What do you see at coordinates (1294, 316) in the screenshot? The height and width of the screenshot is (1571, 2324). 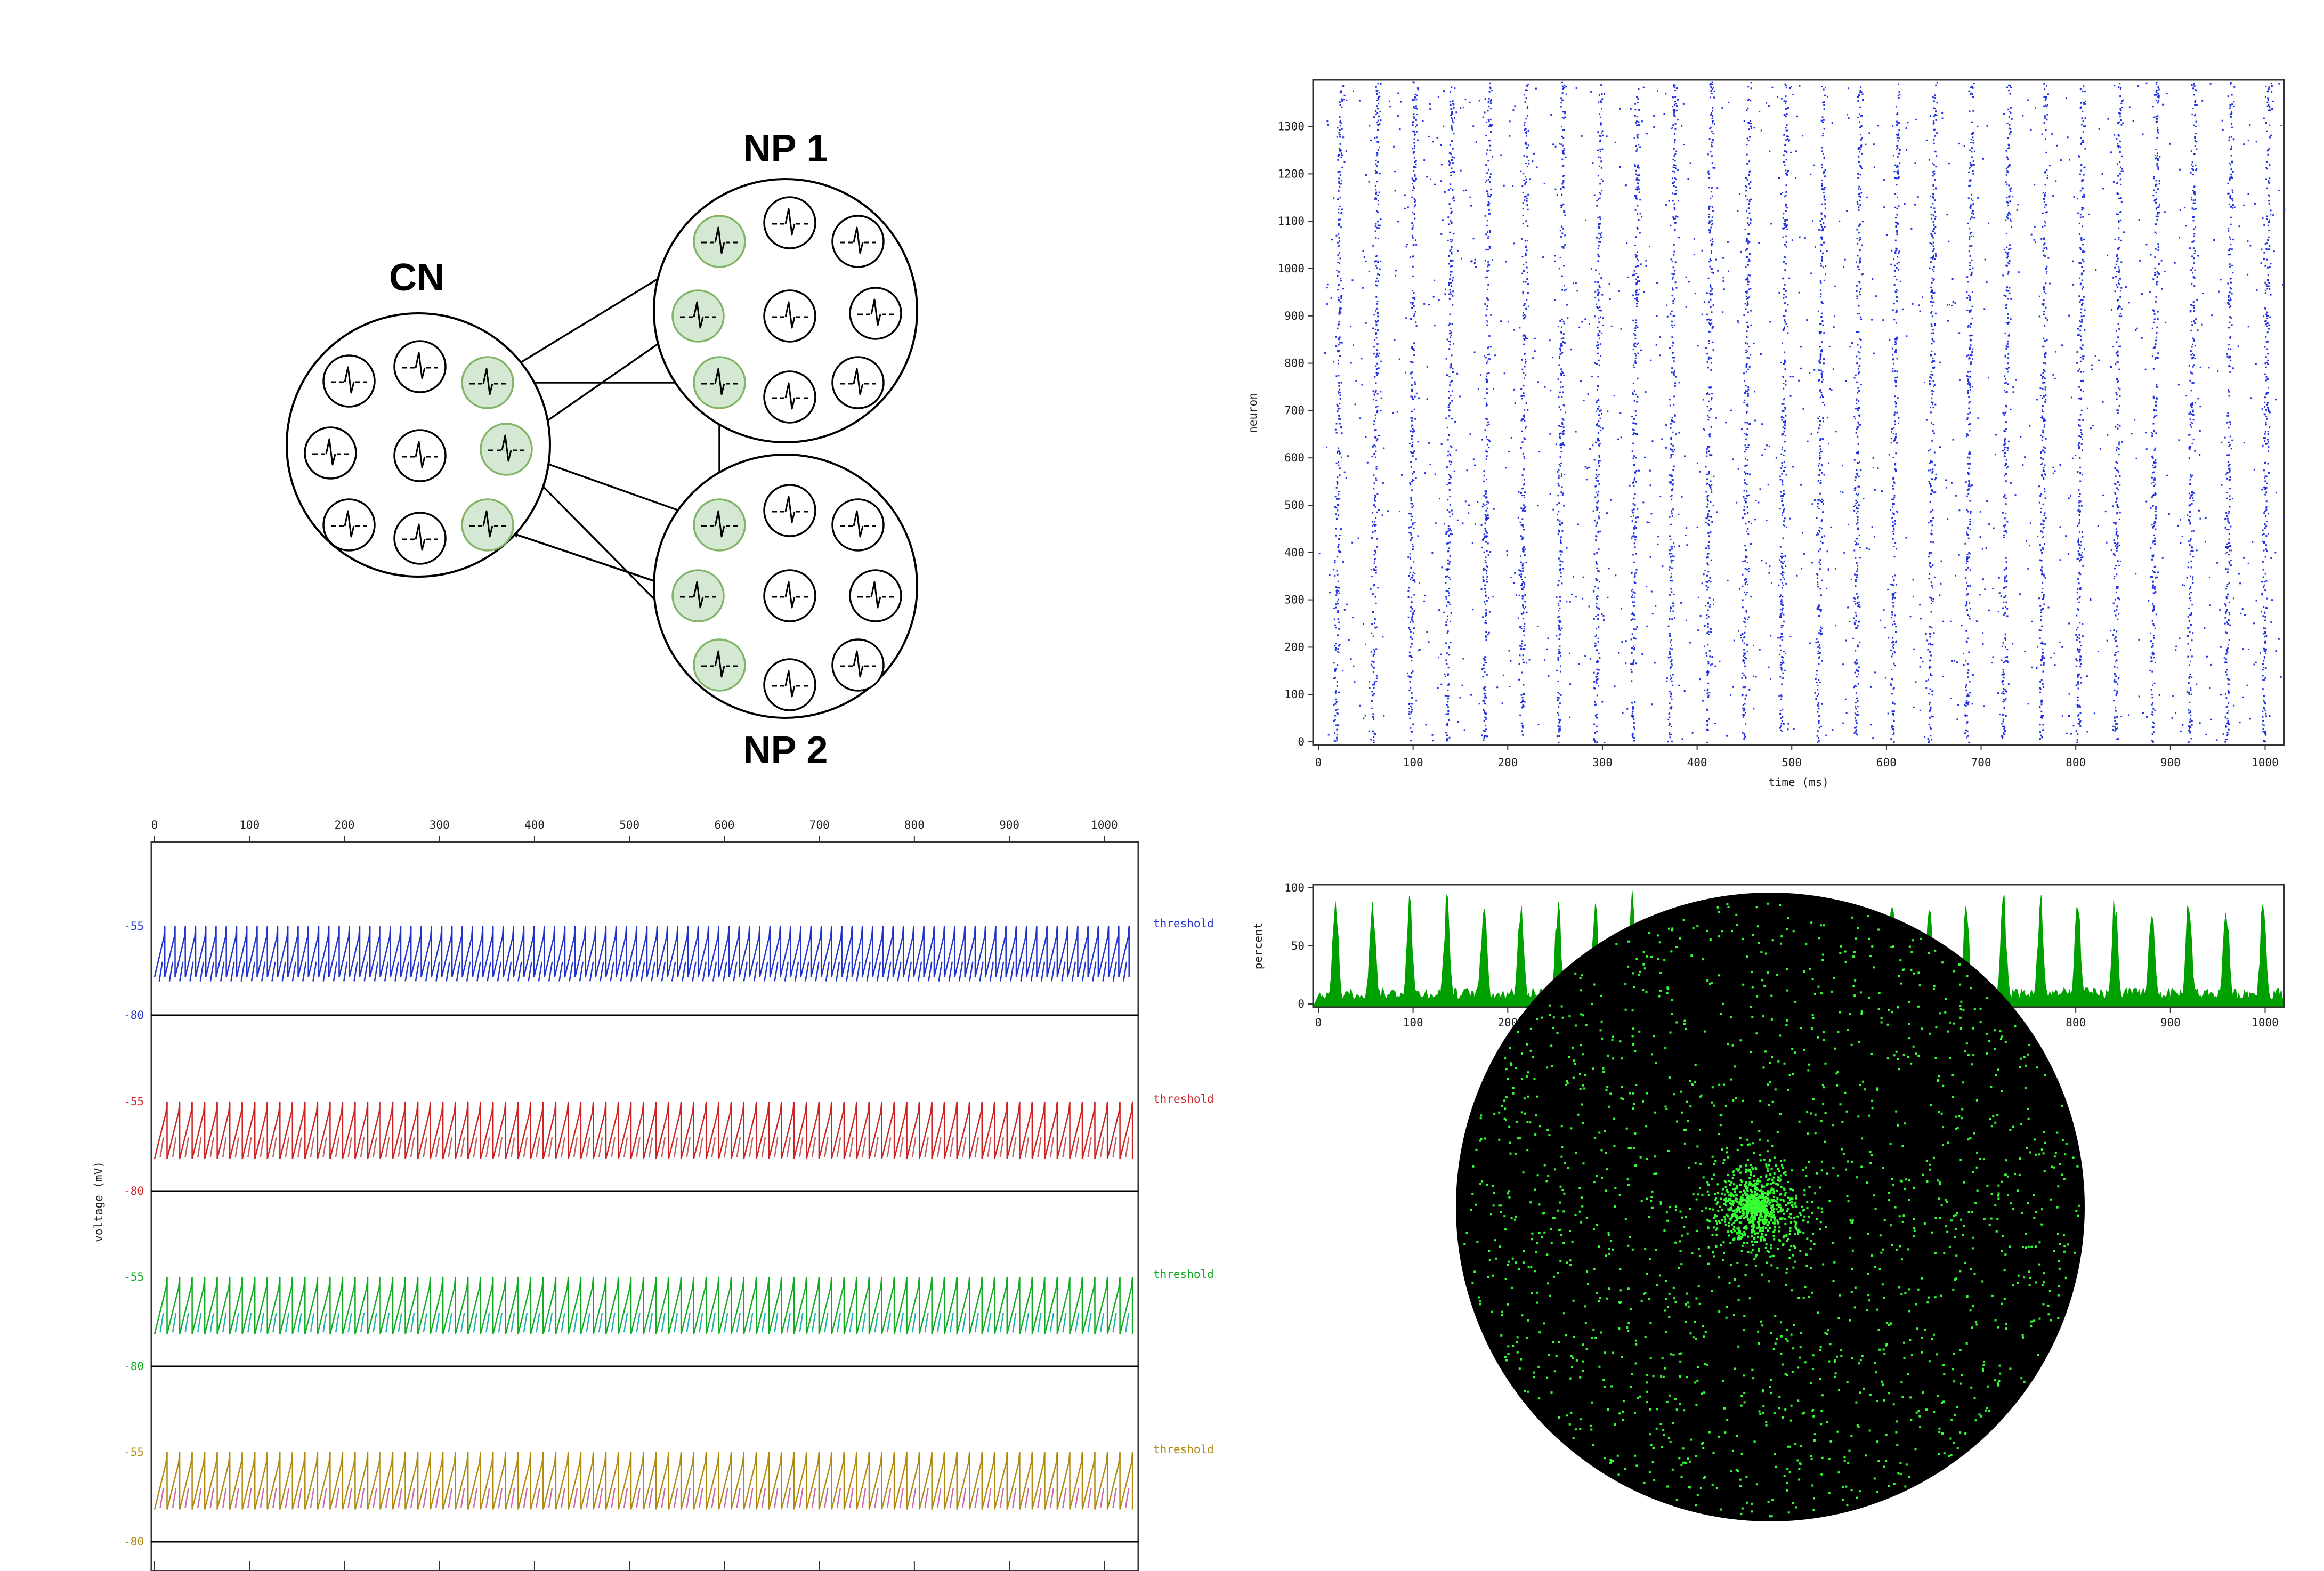 I see `raster-ytick-label: 900` at bounding box center [1294, 316].